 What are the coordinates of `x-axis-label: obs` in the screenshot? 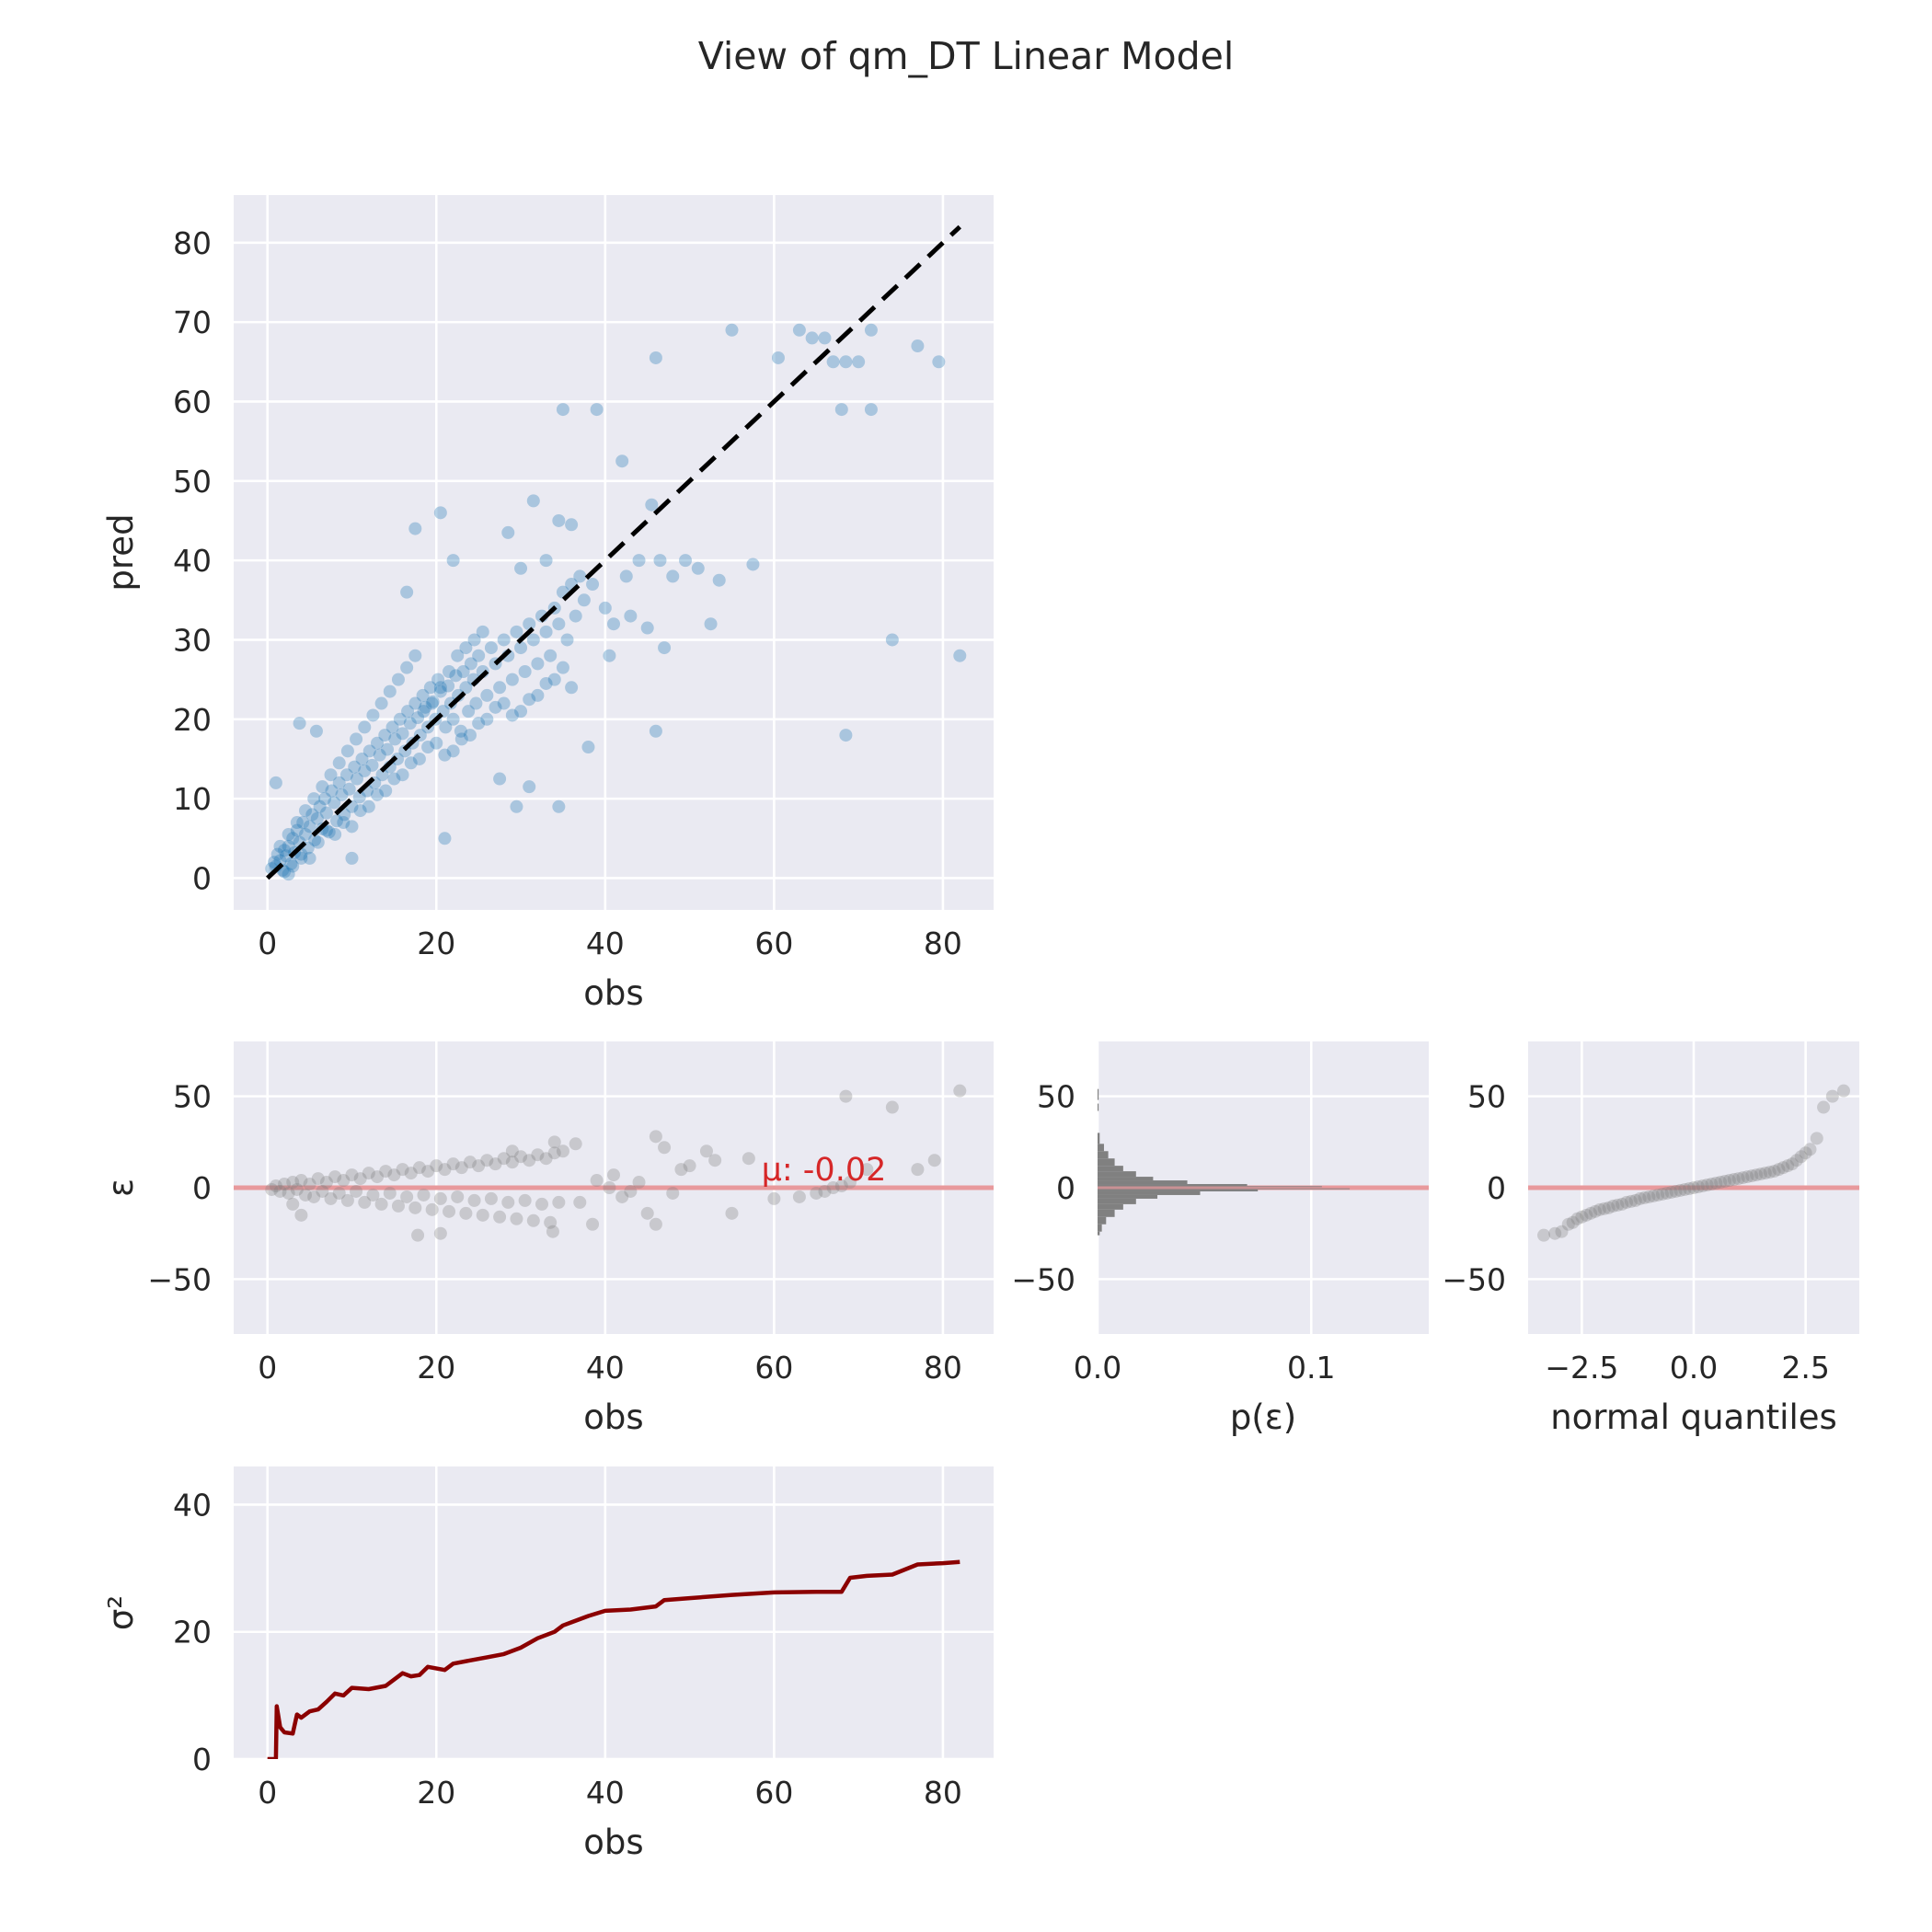 It's located at (613, 1417).